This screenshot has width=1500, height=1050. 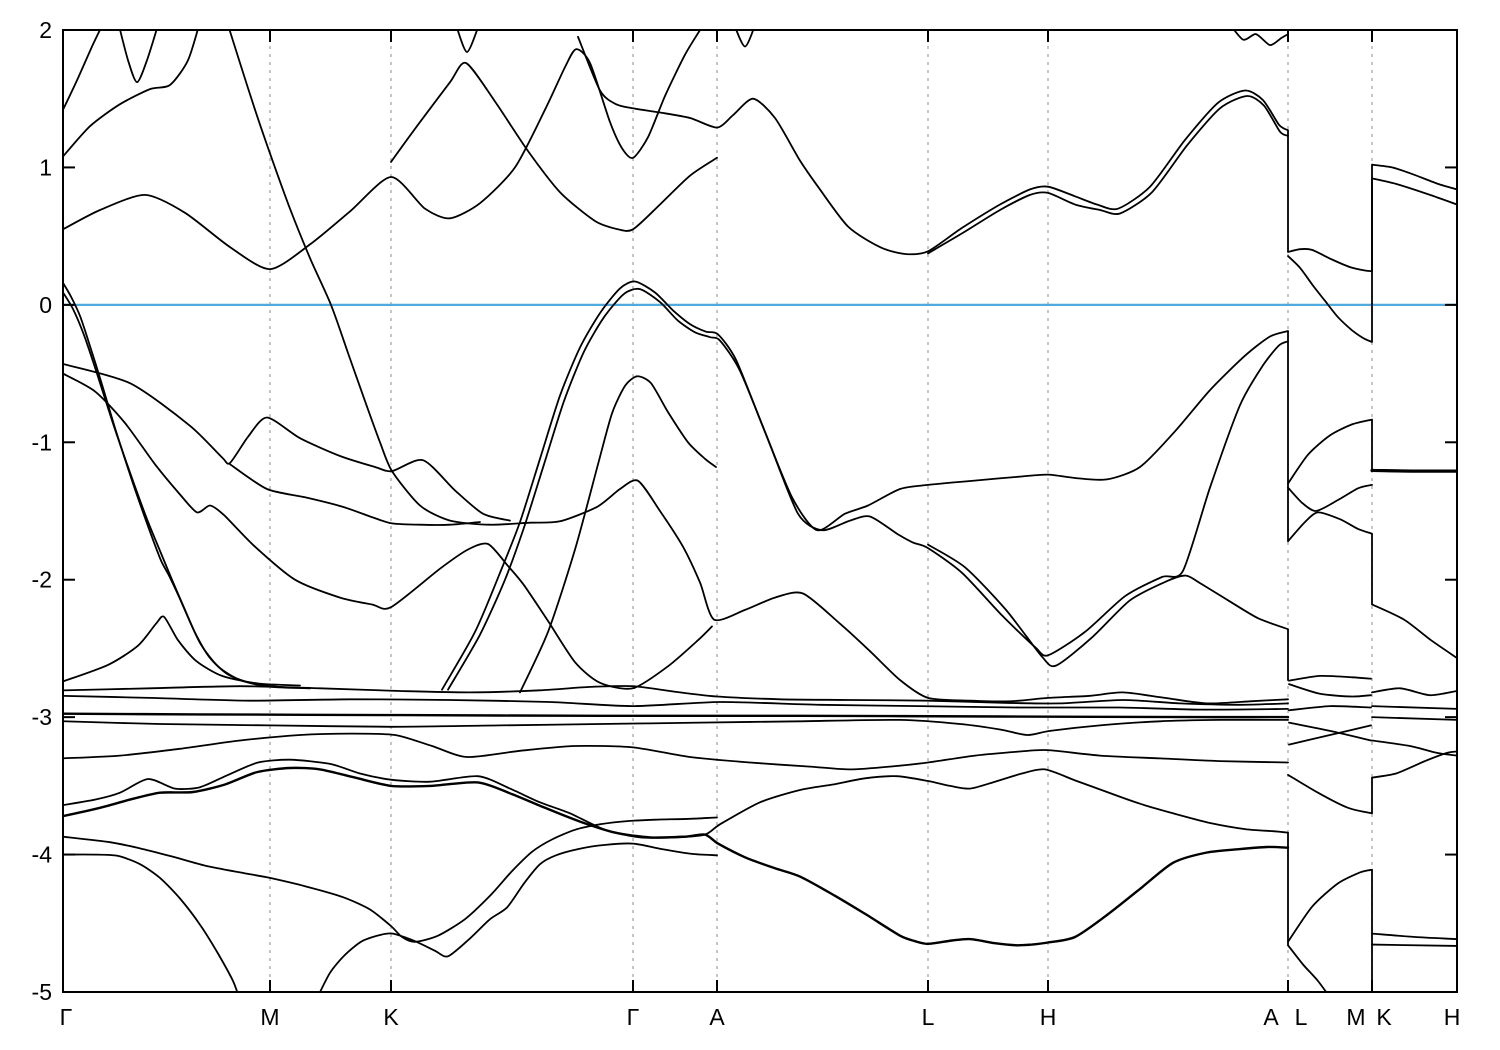 I want to click on y-axis-label: -2, so click(x=42, y=580).